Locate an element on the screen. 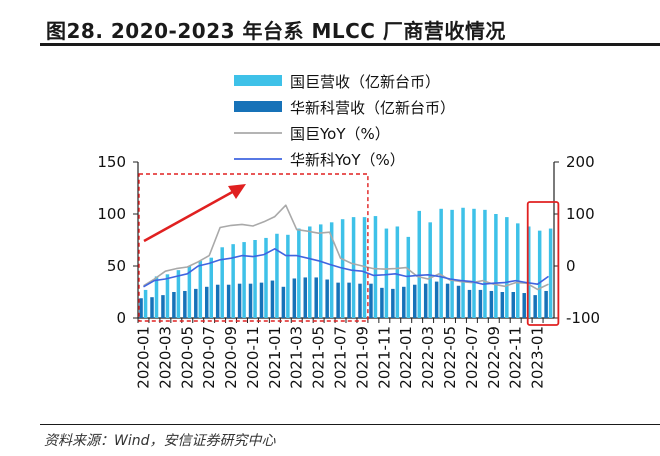  chart-title: 图28. 2020-2023 年台系 MLCC 厂商营收情况 is located at coordinates (276, 31).